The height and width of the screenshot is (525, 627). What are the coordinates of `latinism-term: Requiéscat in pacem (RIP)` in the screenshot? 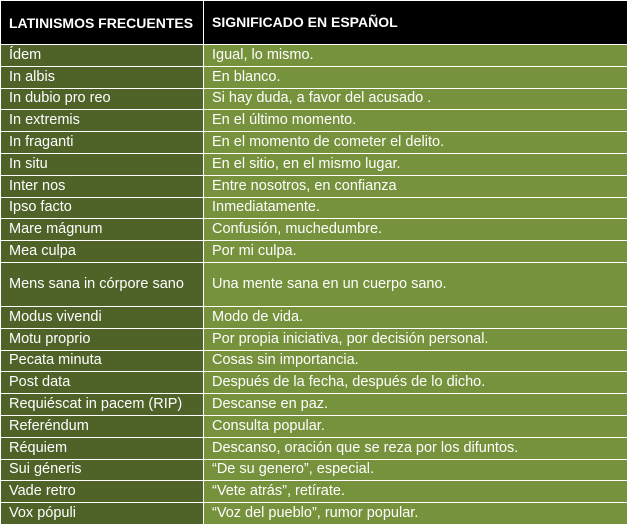 It's located at (102, 405).